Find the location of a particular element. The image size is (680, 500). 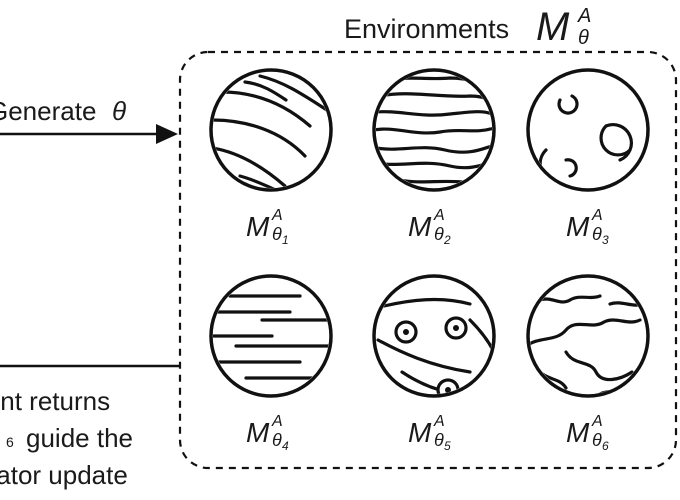

diagonal-bands-icon is located at coordinates (271, 131).